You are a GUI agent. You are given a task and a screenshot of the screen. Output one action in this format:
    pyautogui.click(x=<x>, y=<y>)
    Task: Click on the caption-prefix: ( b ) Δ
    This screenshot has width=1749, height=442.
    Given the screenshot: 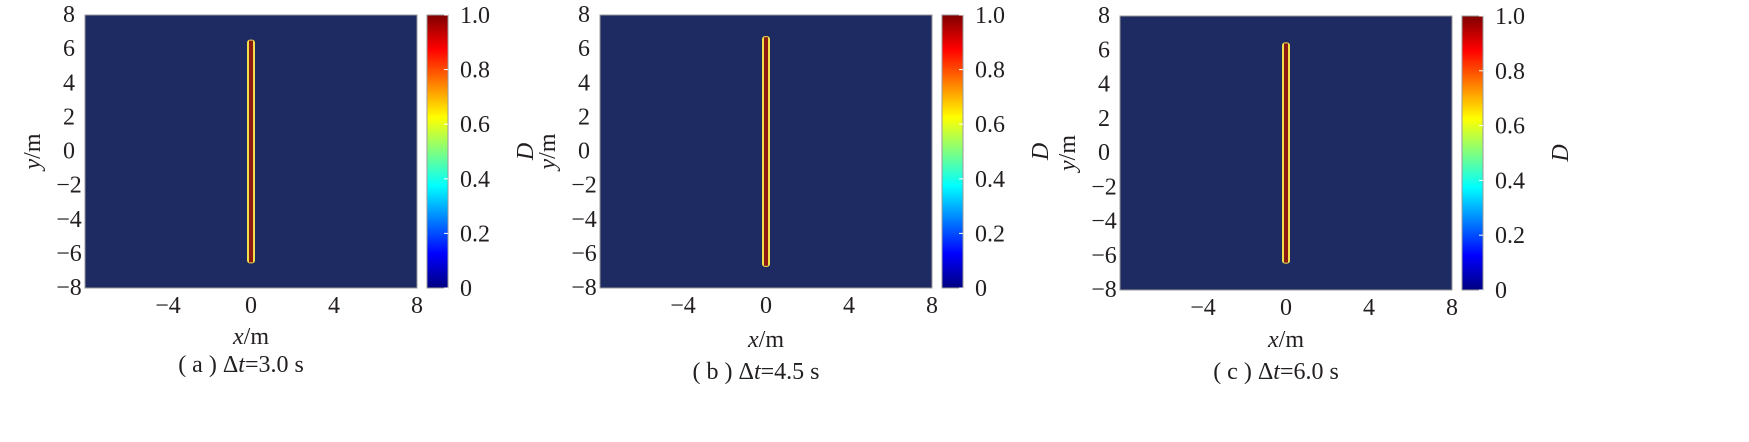 What is the action you would take?
    pyautogui.click(x=723, y=372)
    